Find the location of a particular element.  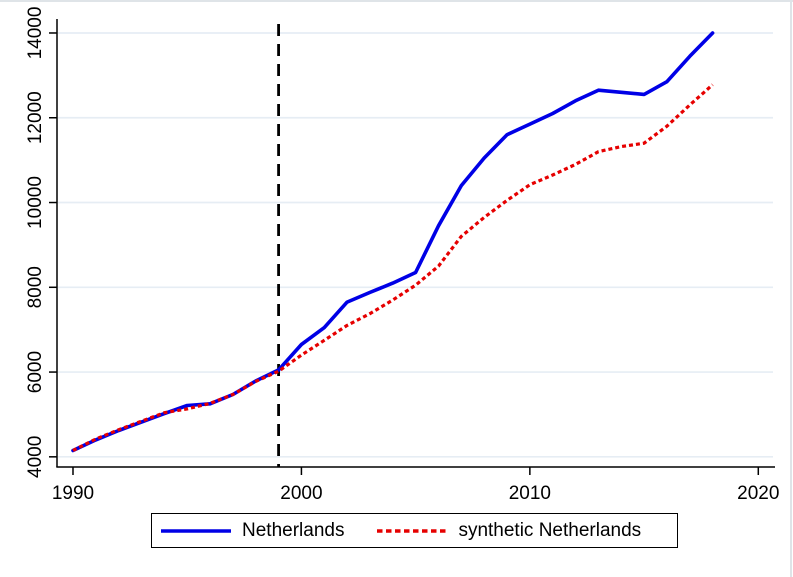

legend-netherlands-sample is located at coordinates (196, 530).